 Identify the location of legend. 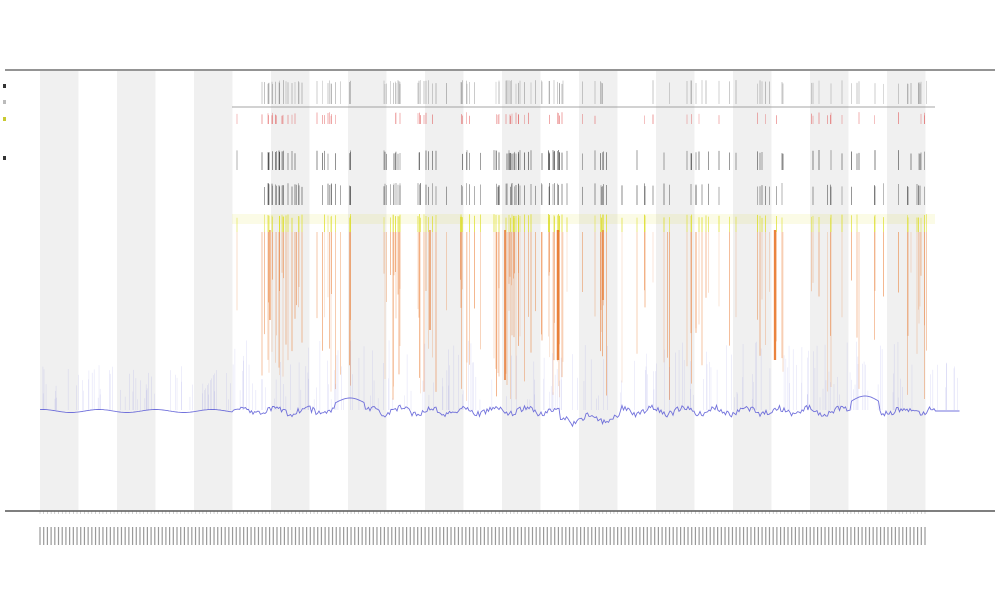
(4, 122).